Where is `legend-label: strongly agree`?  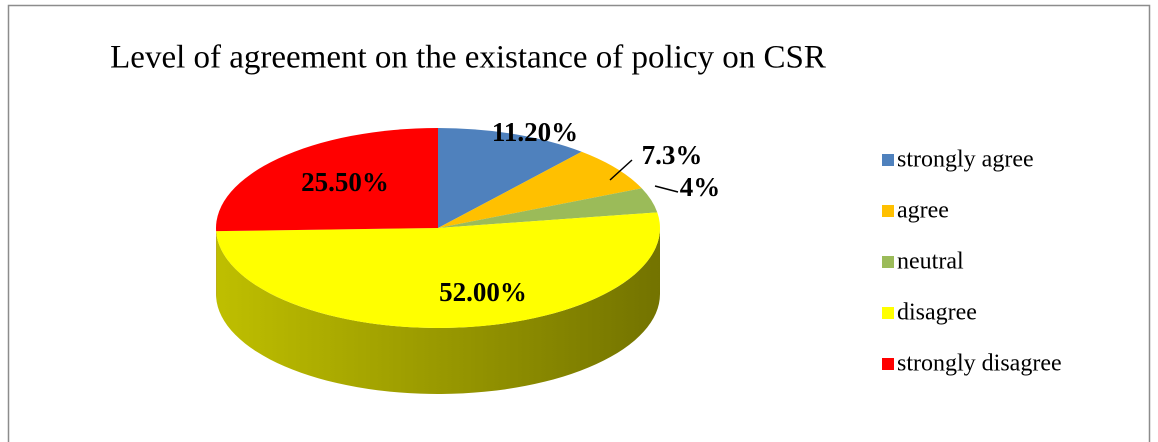 legend-label: strongly agree is located at coordinates (965, 160).